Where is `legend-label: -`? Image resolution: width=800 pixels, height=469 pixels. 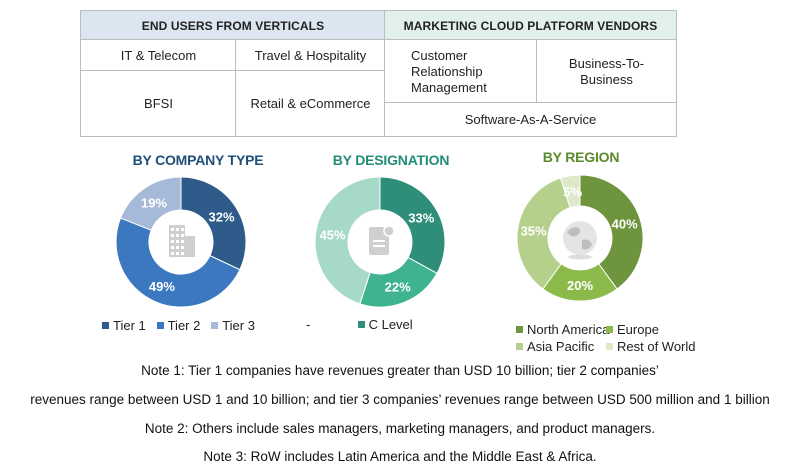 legend-label: - is located at coordinates (308, 324).